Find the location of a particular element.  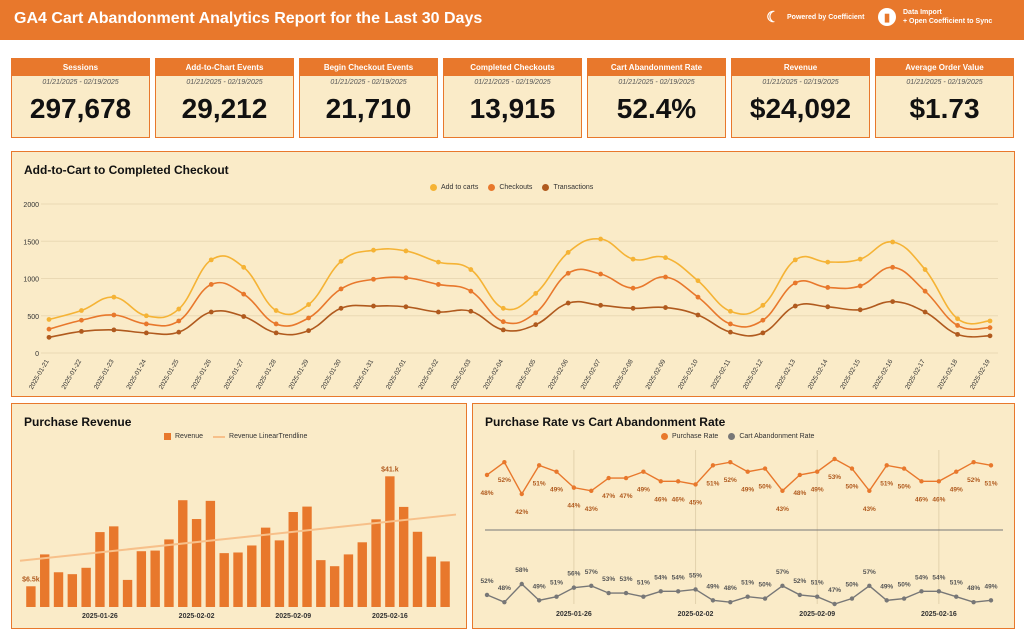

legend-item: Purchase Rate is located at coordinates (689, 436).